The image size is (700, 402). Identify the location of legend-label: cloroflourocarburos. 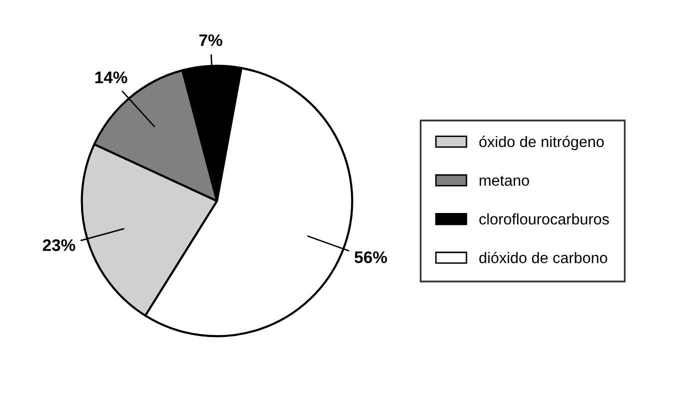
(544, 219).